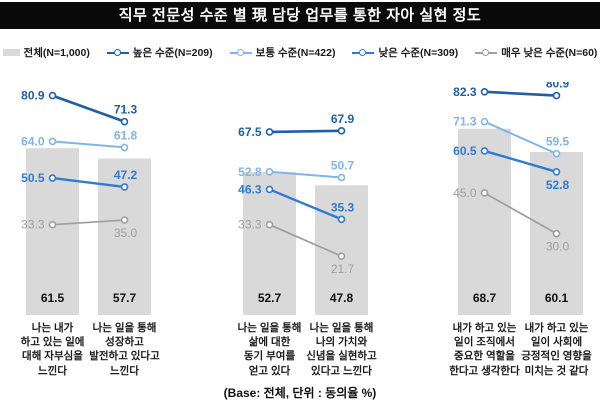 The height and width of the screenshot is (411, 600). Describe the element at coordinates (549, 52) in the screenshot. I see `legend-label: 매우 낮은 수준(N=60)` at that location.